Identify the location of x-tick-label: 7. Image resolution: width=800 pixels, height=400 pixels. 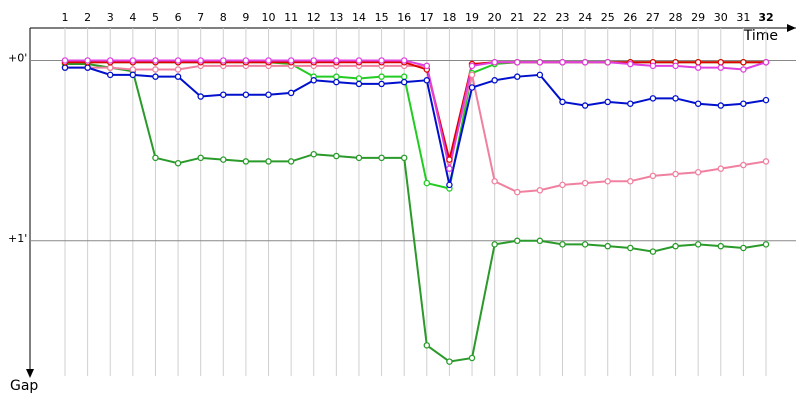
(200, 17).